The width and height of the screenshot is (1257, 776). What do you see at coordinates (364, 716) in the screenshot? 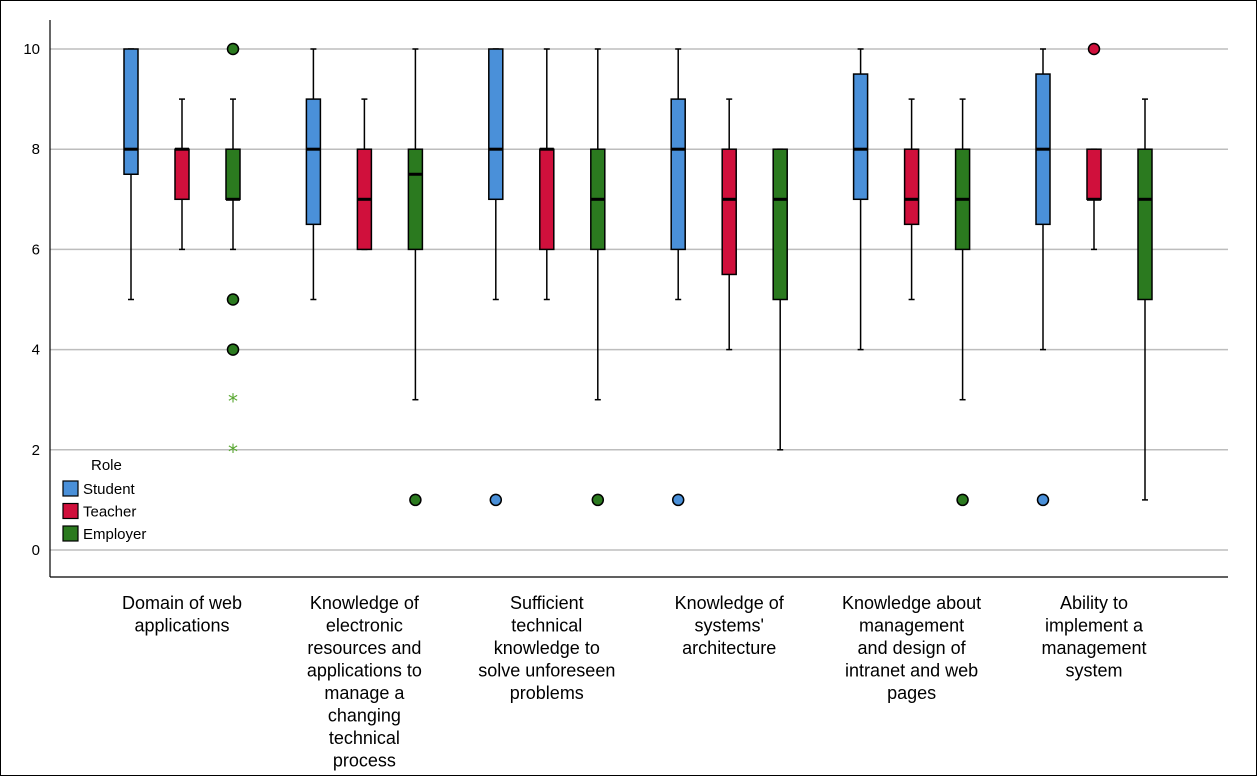
I see `category-label-line: changing` at bounding box center [364, 716].